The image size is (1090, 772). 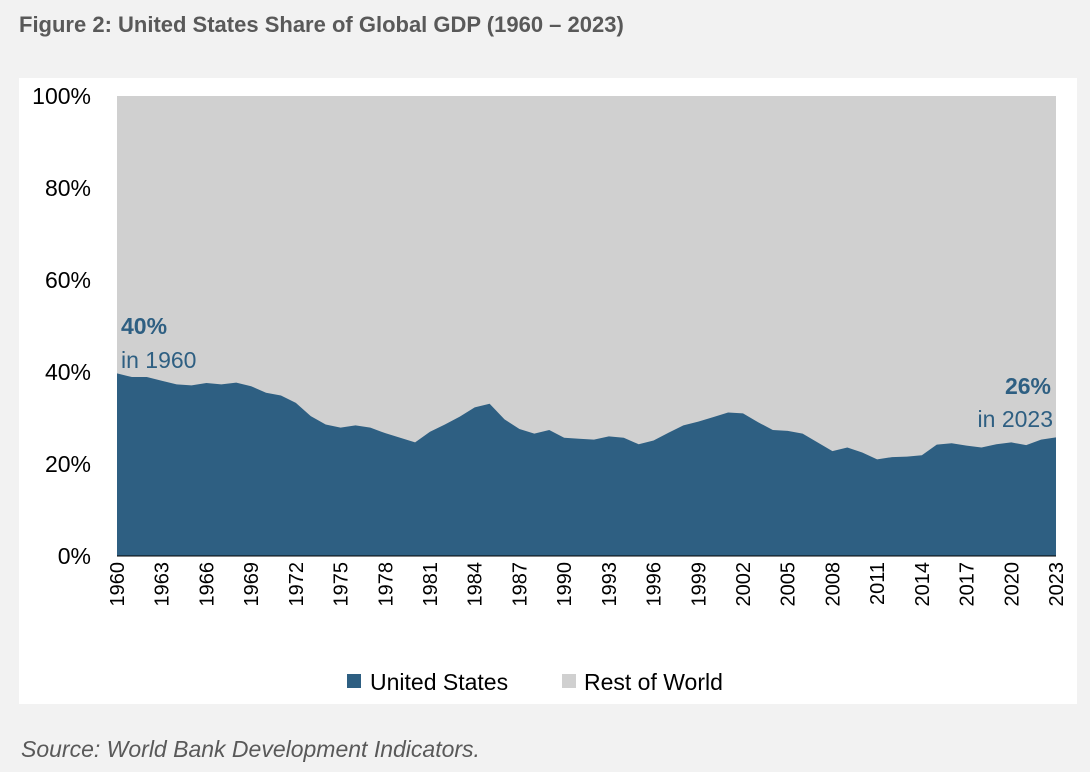 What do you see at coordinates (61, 96) in the screenshot?
I see `y-tick-label: 100%` at bounding box center [61, 96].